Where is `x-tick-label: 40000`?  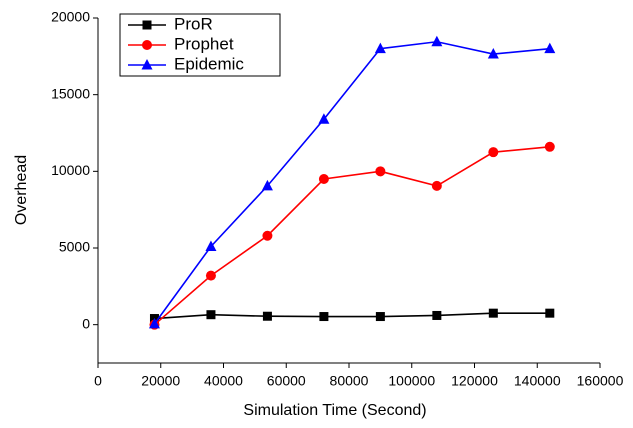 x-tick-label: 40000 is located at coordinates (223, 381).